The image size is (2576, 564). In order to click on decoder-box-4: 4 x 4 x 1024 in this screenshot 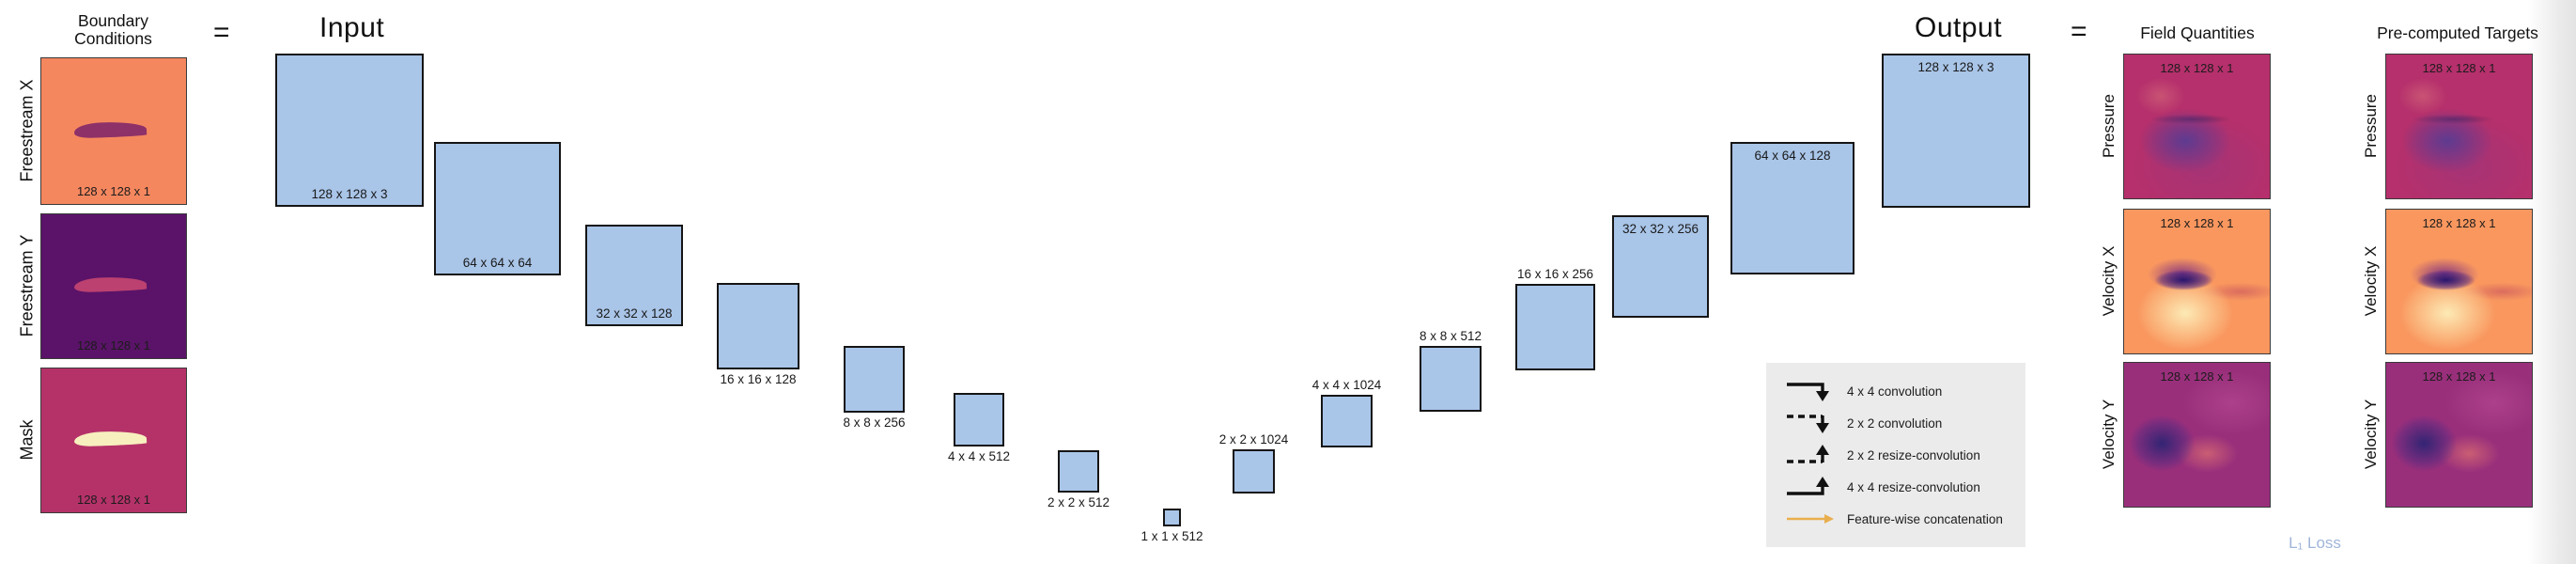, I will do `click(1347, 412)`.